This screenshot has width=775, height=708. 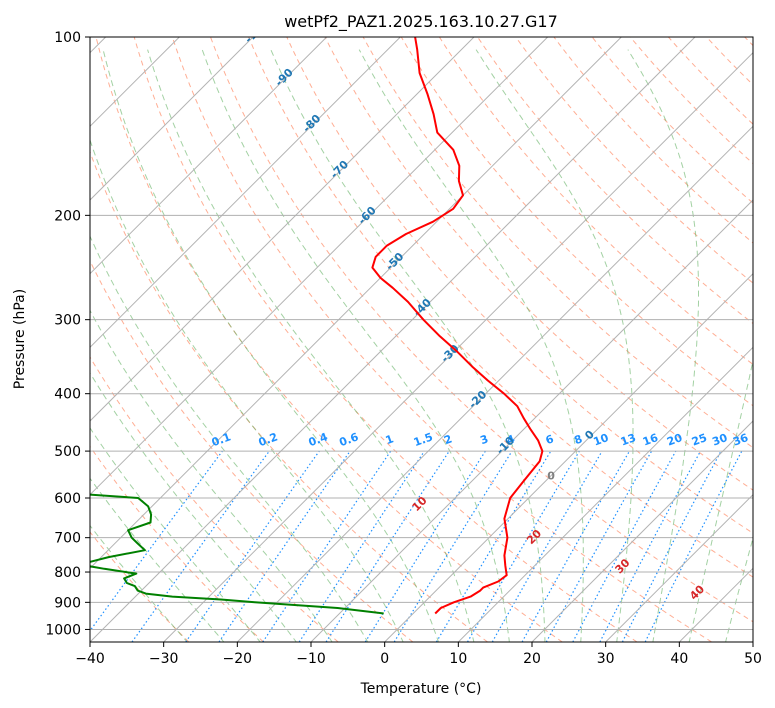 What do you see at coordinates (90, 659) in the screenshot?
I see `x-tick-label: −40` at bounding box center [90, 659].